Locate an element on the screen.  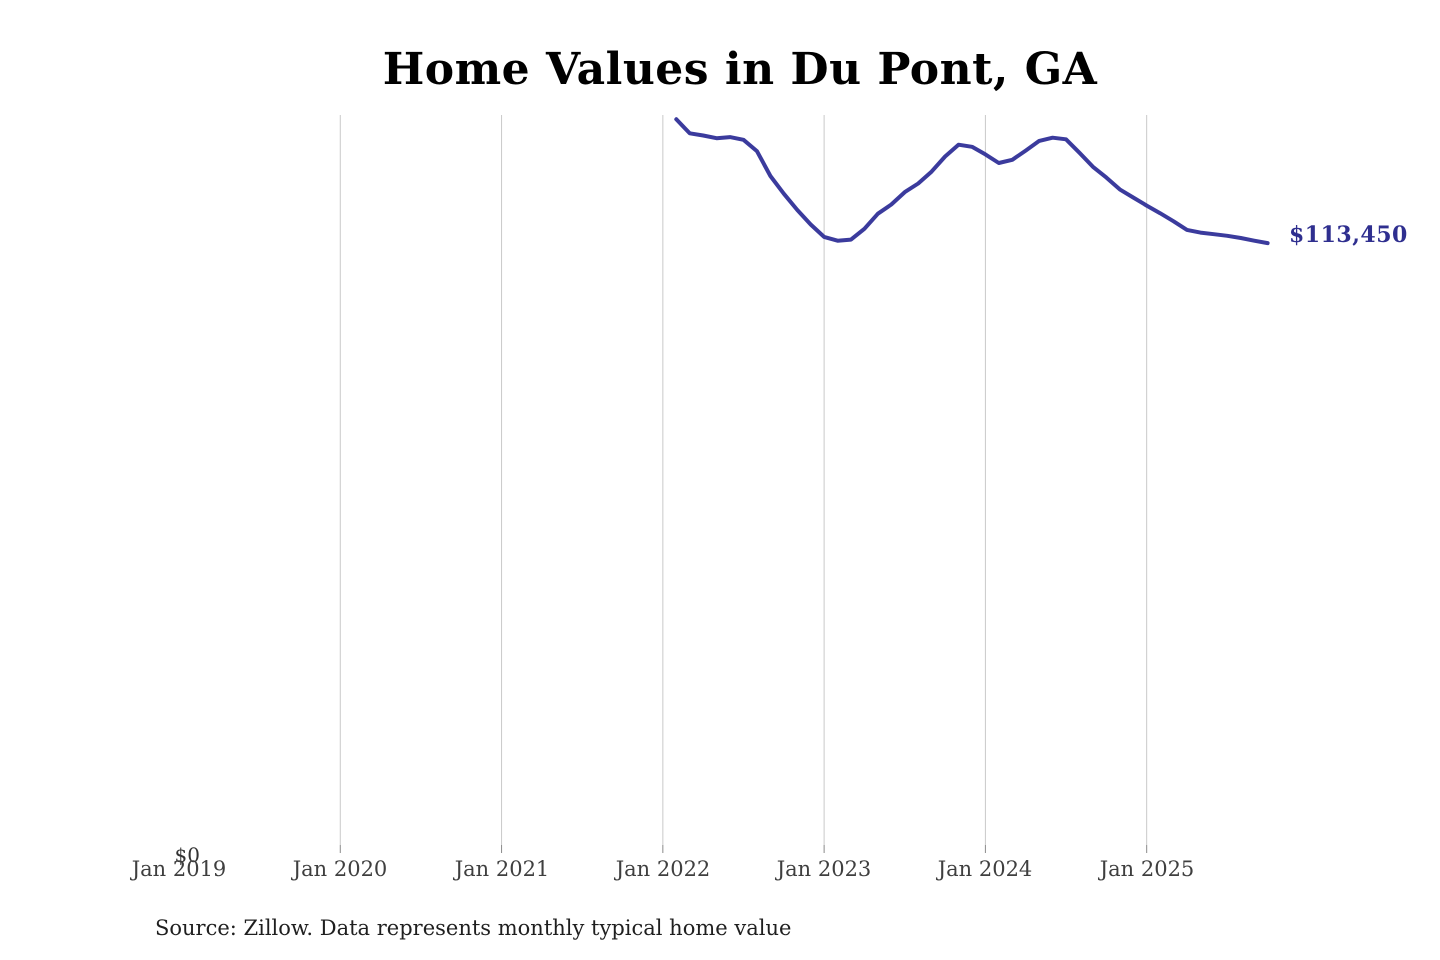
y-axis-zero-label: $0 is located at coordinates (187, 855).